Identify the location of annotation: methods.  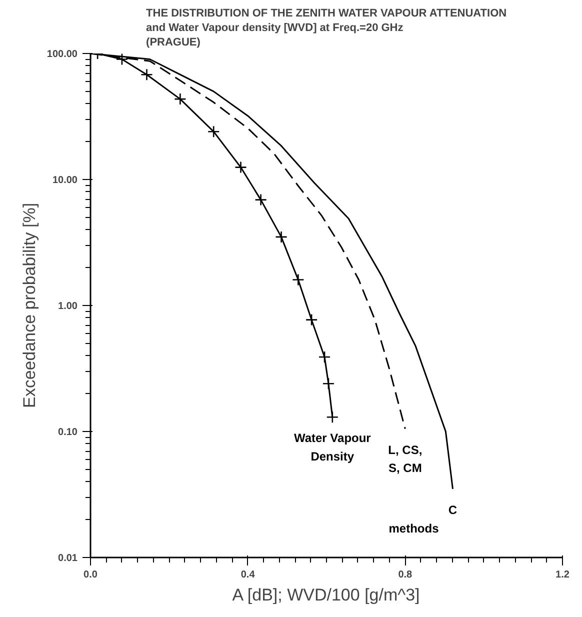
(414, 529).